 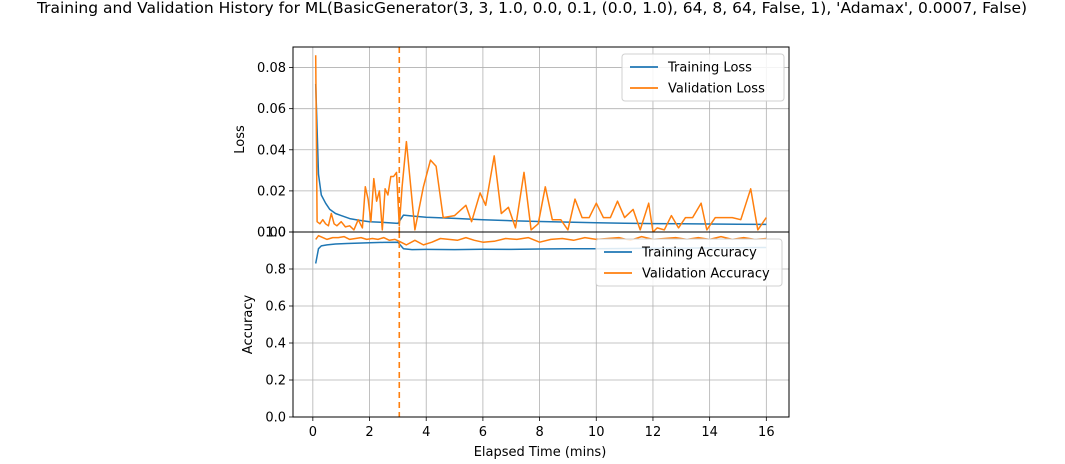 I want to click on validation-accuracy-line, so click(x=541, y=240).